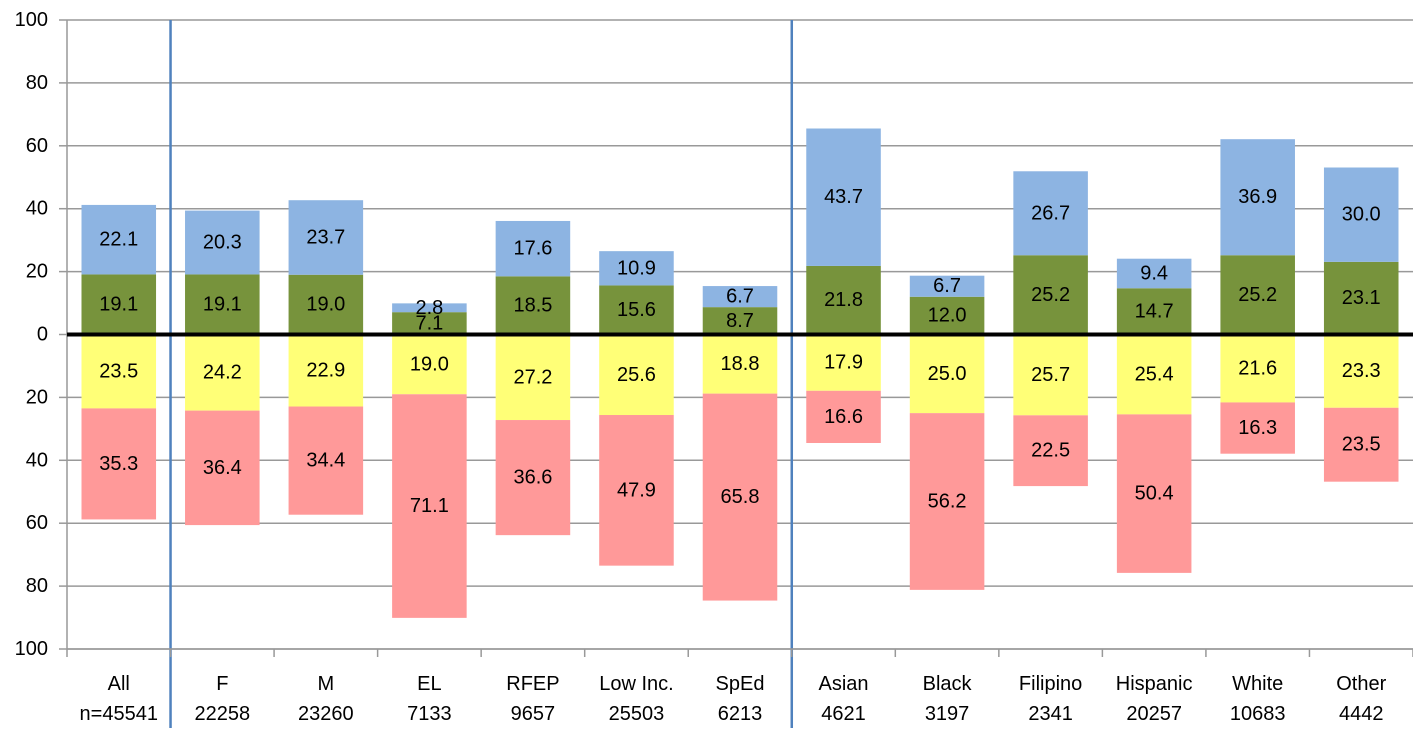 This screenshot has height=733, width=1413. I want to click on x-category-label: Other, so click(1361, 684).